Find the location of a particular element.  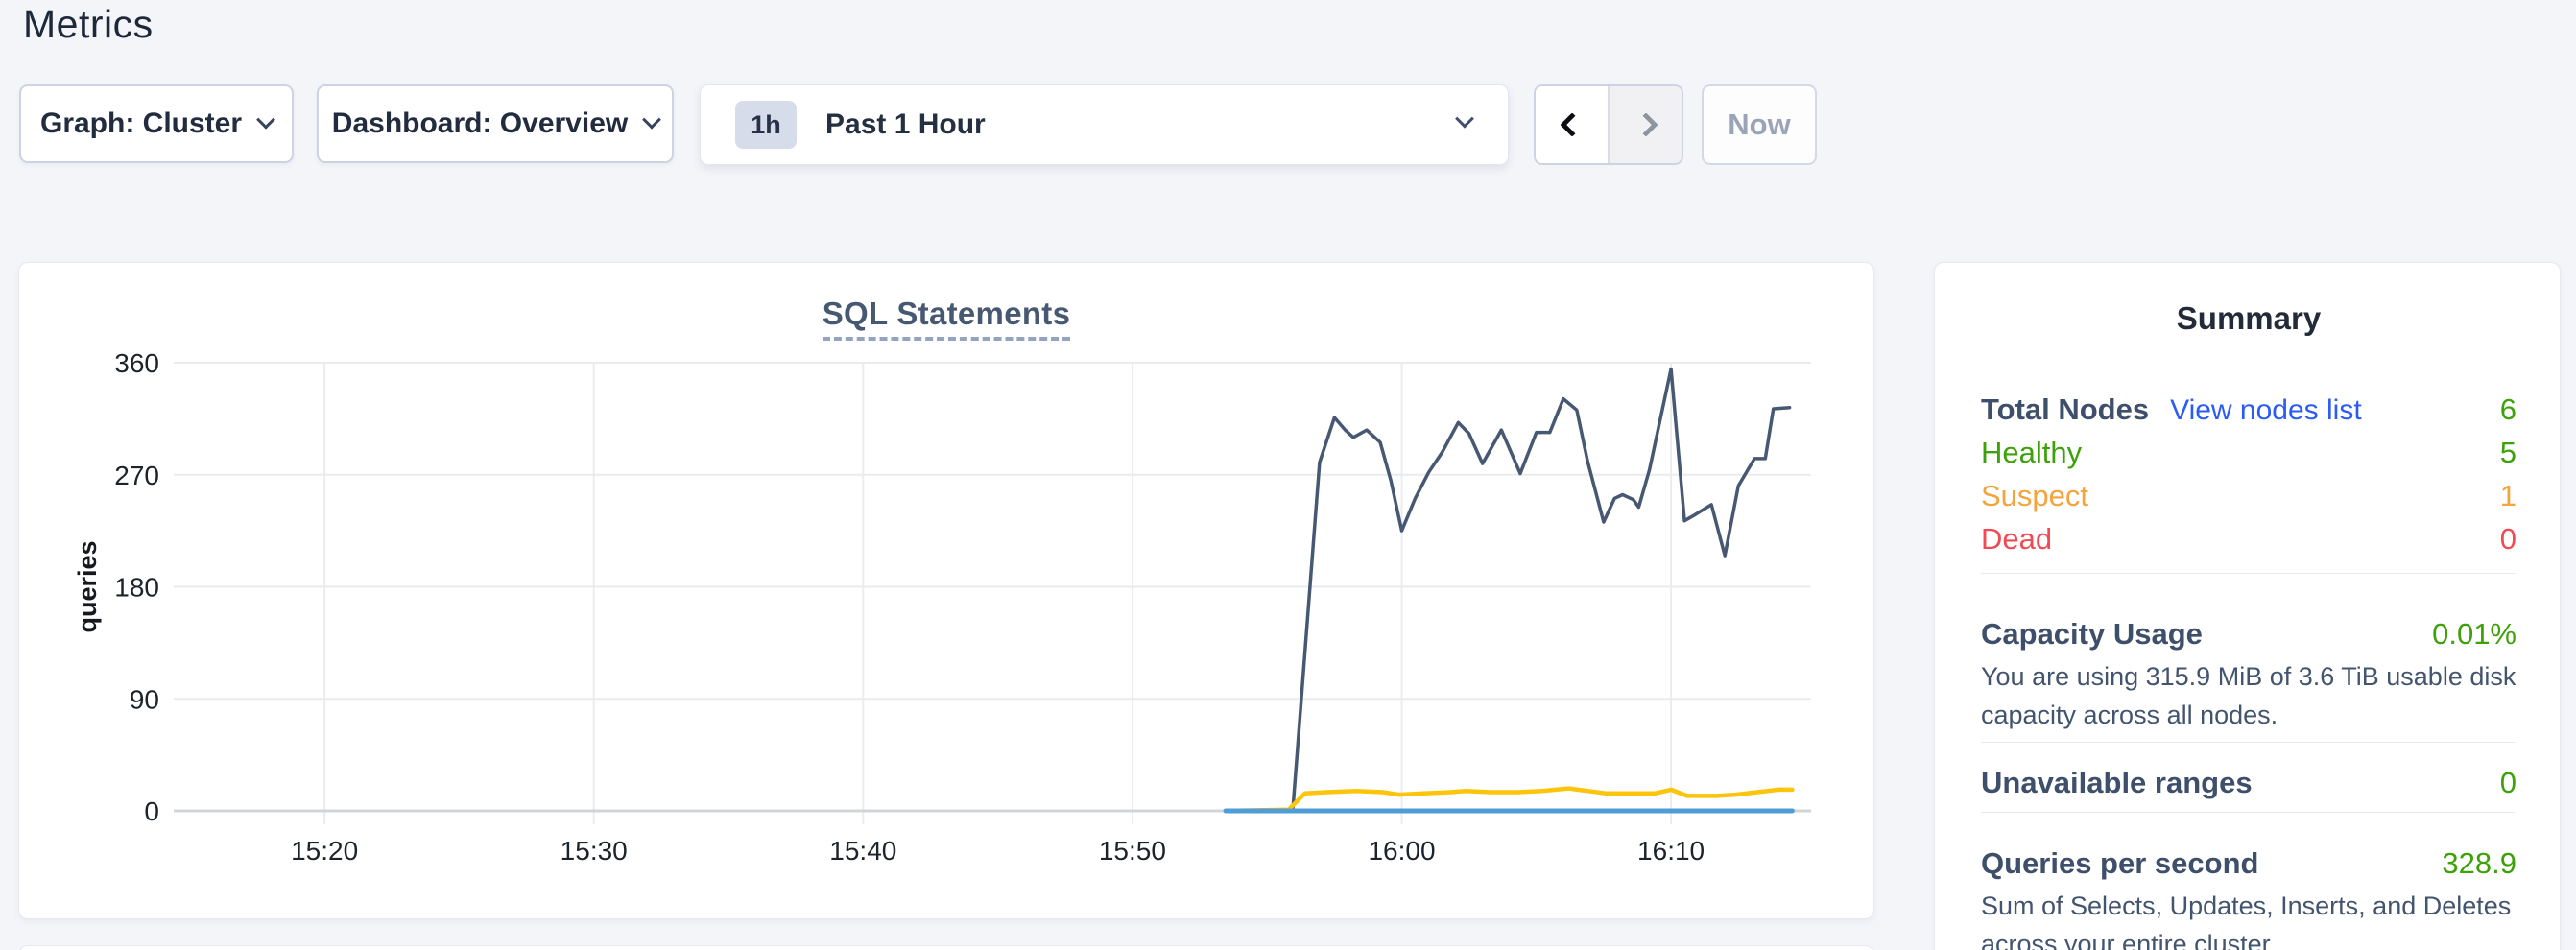

time-step-button-group is located at coordinates (1608, 124).